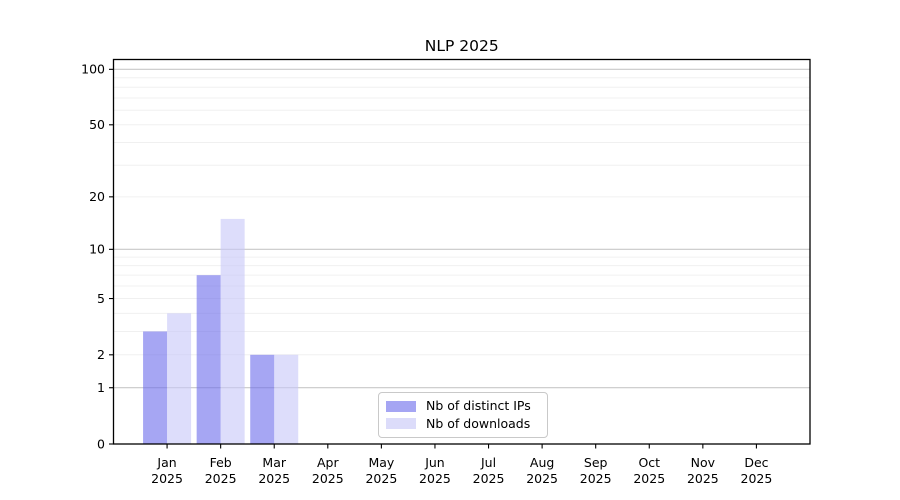  Describe the element at coordinates (488, 462) in the screenshot. I see `x-tick-label-month: Jul` at that location.